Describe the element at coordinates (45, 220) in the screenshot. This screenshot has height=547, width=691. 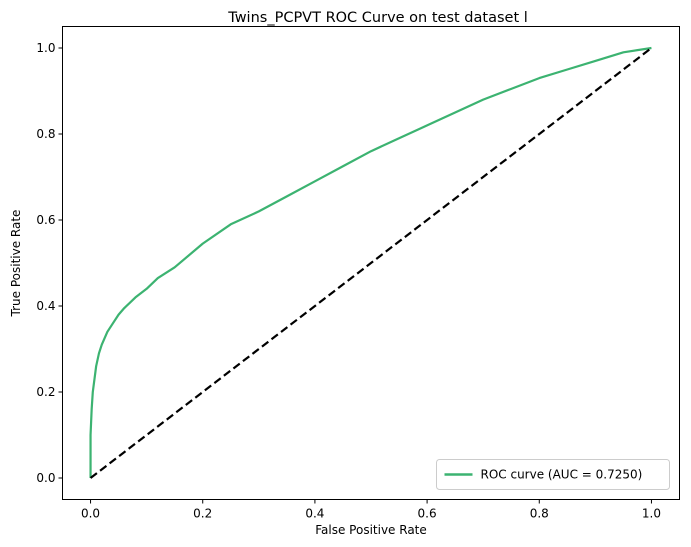
I see `y-tick-label: 0.6` at that location.